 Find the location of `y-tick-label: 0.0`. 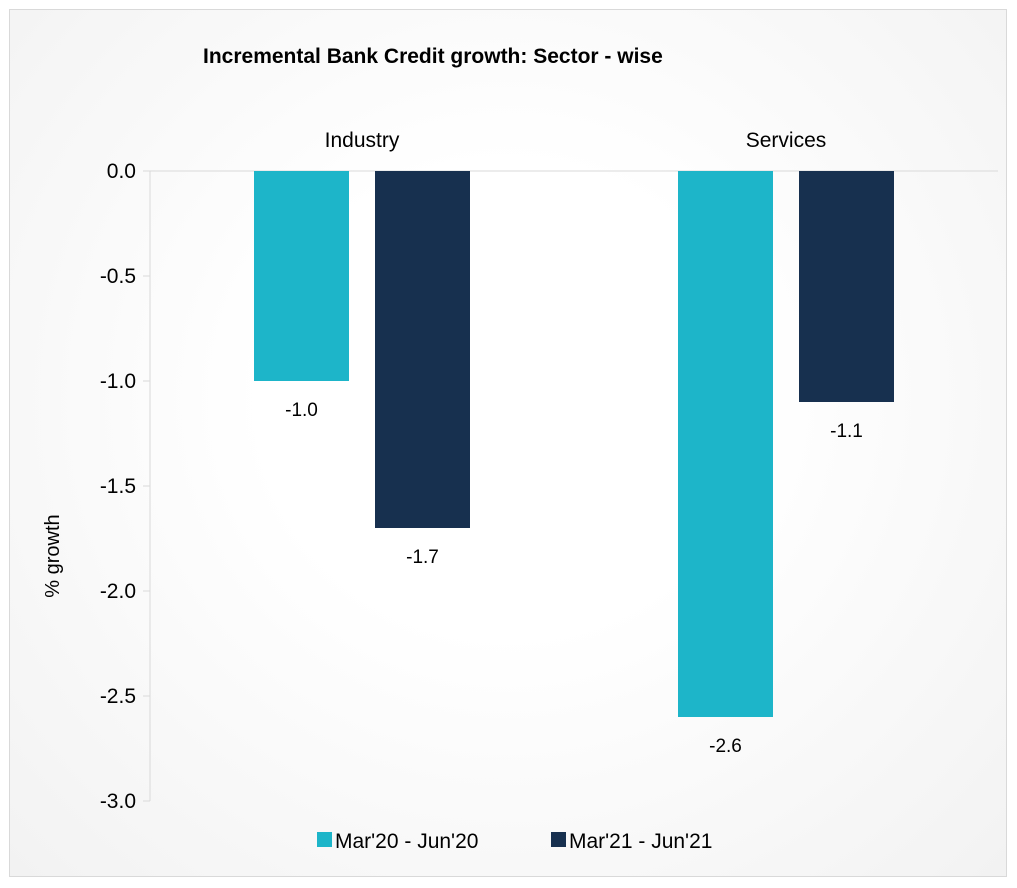

y-tick-label: 0.0 is located at coordinates (121, 171).